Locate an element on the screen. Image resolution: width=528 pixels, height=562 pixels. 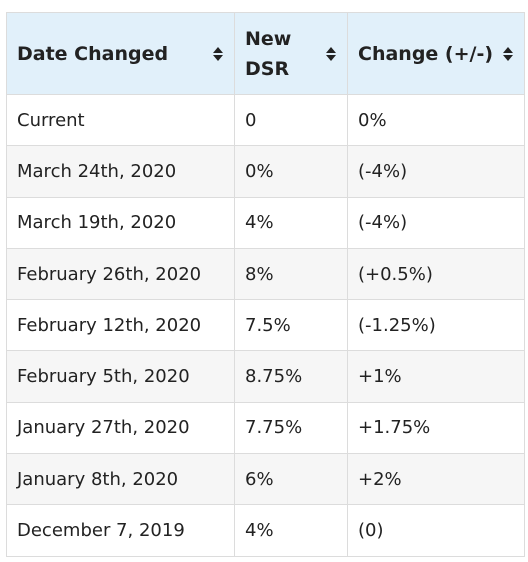
cell-new-dsr: 0 is located at coordinates (291, 120).